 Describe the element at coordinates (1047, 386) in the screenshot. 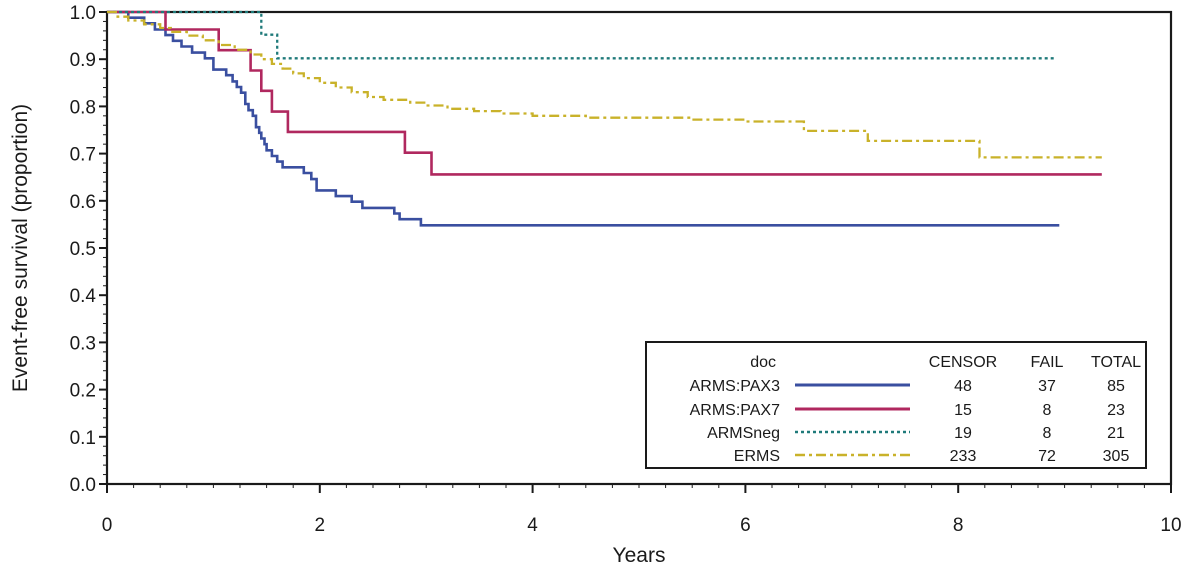

I see `legend-fail-arms-pax3: 37` at that location.